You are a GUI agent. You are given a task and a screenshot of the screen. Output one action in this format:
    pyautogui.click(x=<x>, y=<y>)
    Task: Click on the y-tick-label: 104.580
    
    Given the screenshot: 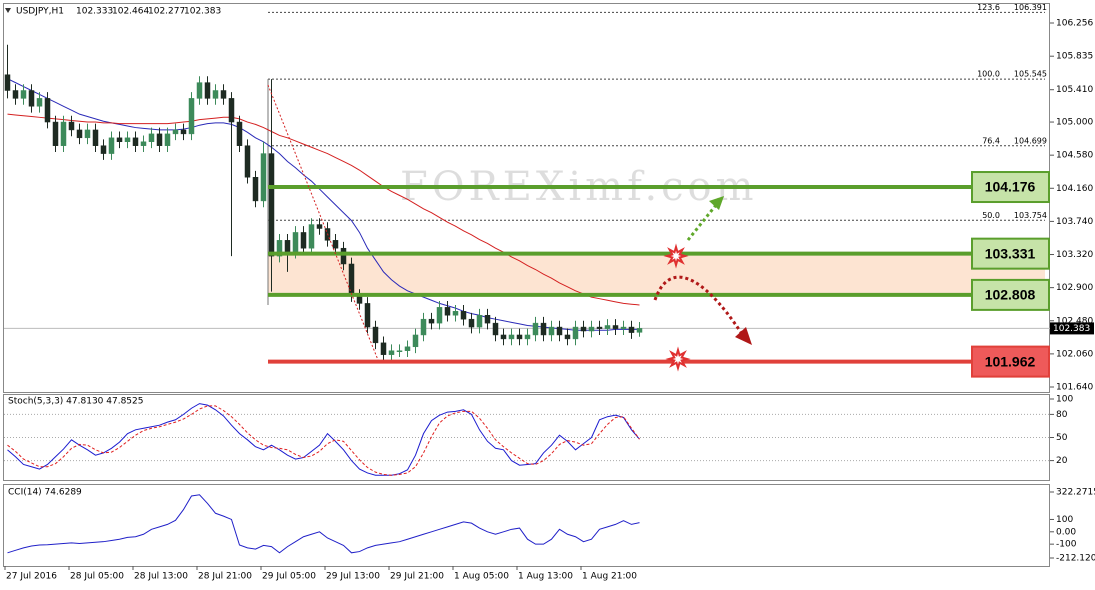 What is the action you would take?
    pyautogui.click(x=1074, y=156)
    